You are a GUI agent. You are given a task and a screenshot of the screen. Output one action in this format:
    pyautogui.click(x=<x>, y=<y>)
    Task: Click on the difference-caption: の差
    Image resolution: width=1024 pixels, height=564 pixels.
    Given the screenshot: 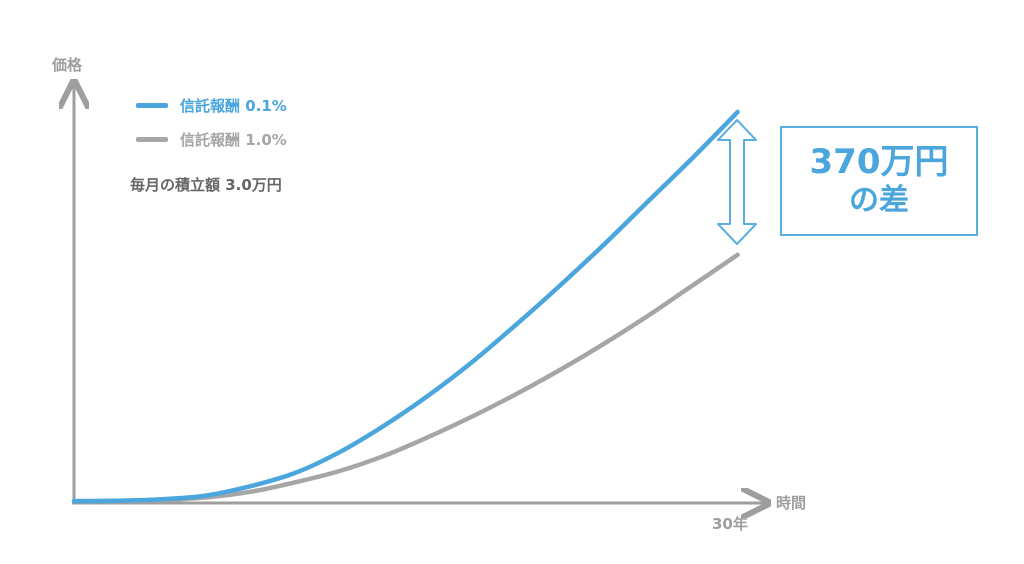 What is the action you would take?
    pyautogui.click(x=879, y=200)
    